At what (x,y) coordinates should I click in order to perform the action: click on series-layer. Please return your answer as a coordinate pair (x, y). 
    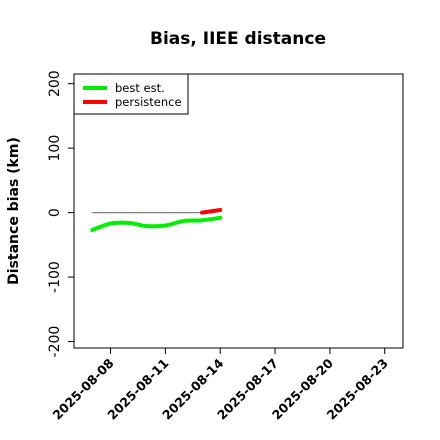
    Looking at the image, I should click on (156, 220).